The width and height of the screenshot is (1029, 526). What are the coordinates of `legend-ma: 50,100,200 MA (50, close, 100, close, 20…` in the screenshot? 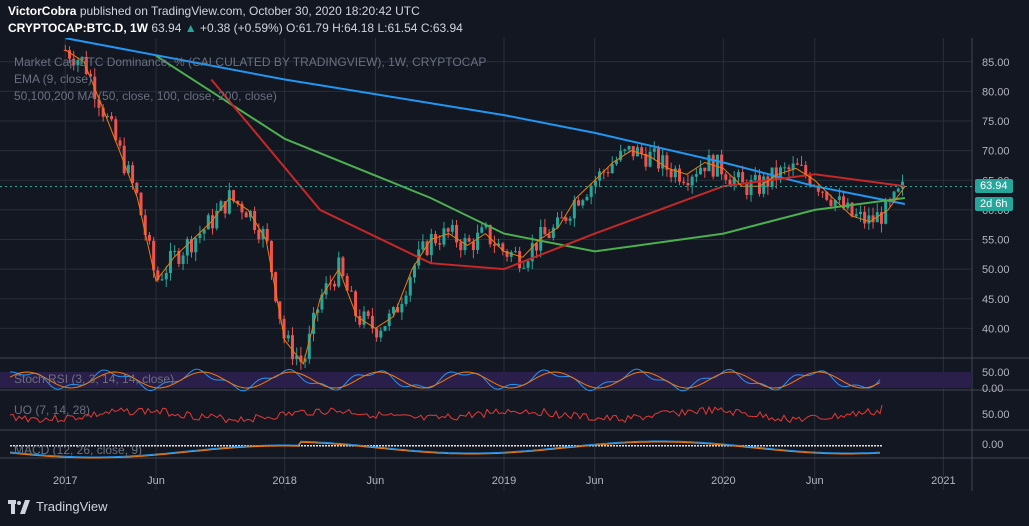 It's located at (145, 96).